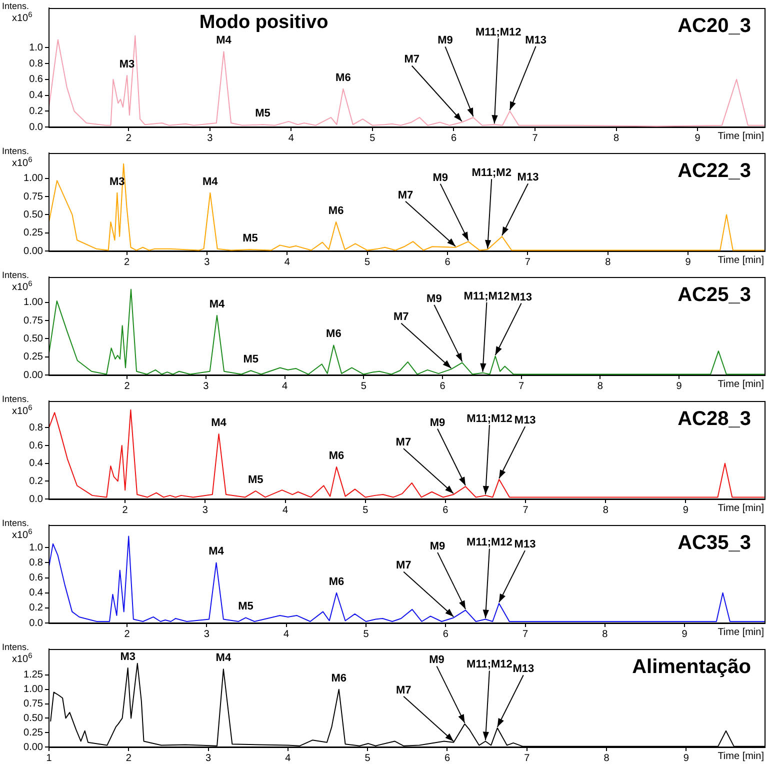 This screenshot has height=765, width=766. What do you see at coordinates (714, 26) in the screenshot?
I see `chart-title: AC20_3` at bounding box center [714, 26].